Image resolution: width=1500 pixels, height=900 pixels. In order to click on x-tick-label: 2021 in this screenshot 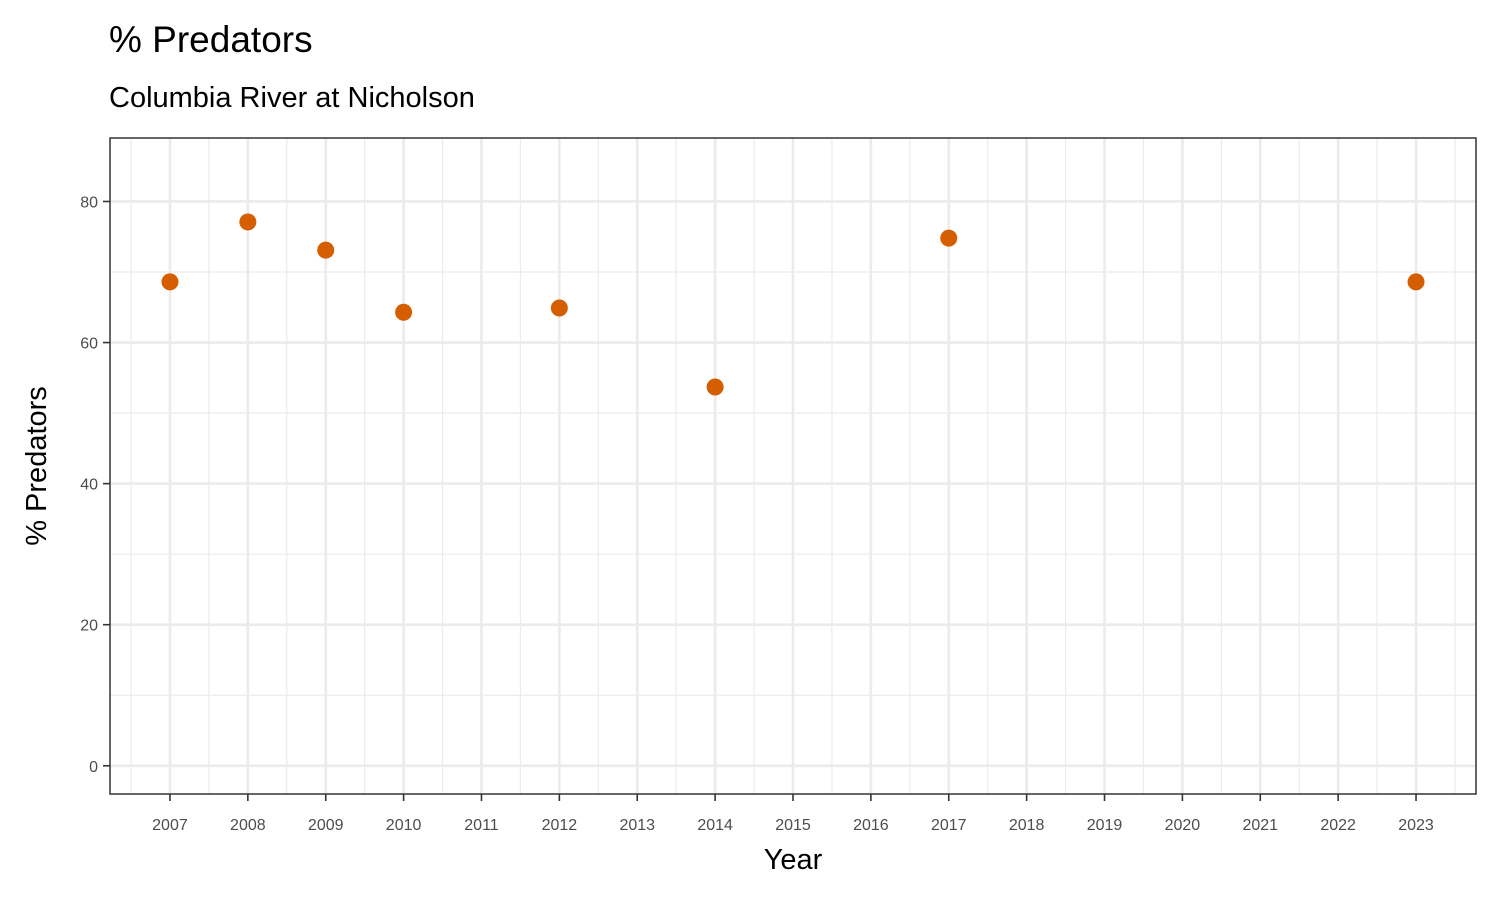, I will do `click(1260, 825)`.